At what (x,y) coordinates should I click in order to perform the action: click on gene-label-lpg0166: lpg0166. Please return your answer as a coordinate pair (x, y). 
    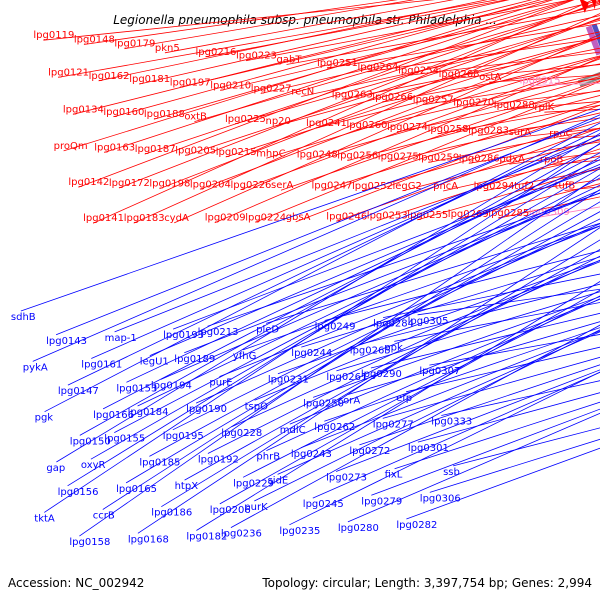
    Looking at the image, I should click on (113, 415).